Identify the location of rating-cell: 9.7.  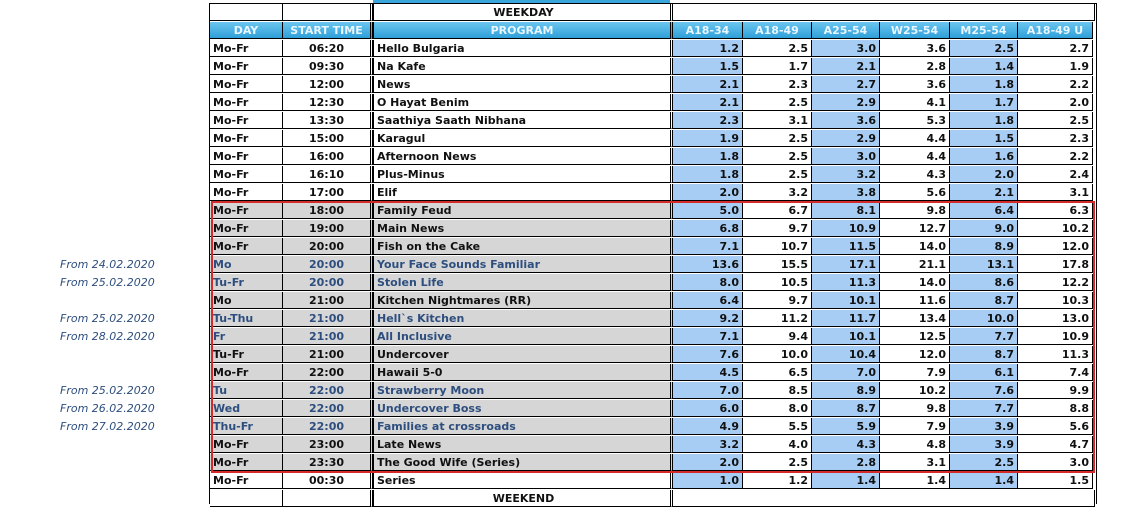
(777, 300).